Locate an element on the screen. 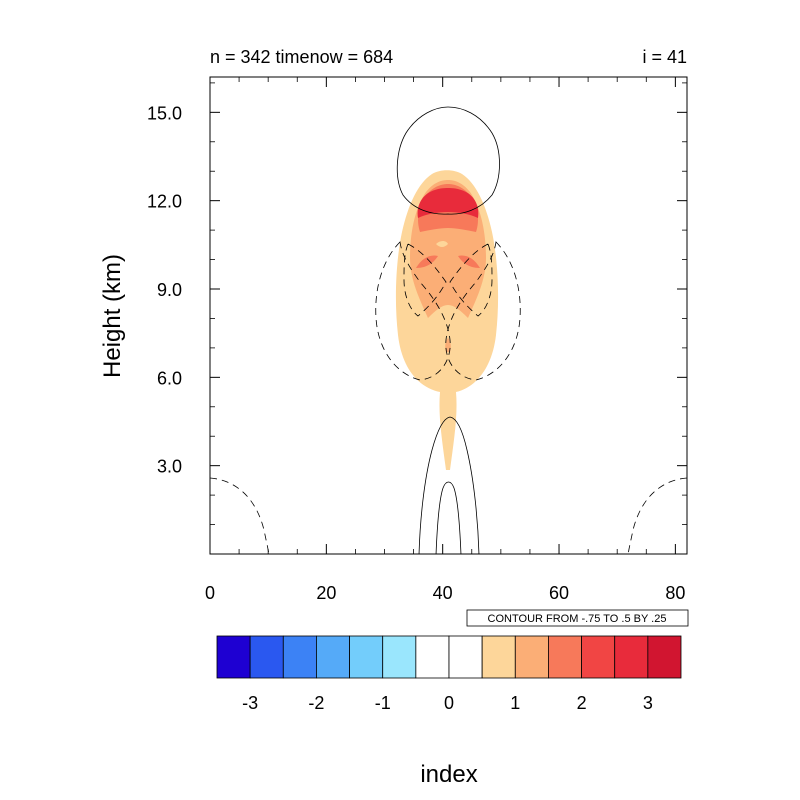  colorbar-label: 1 is located at coordinates (515, 703).